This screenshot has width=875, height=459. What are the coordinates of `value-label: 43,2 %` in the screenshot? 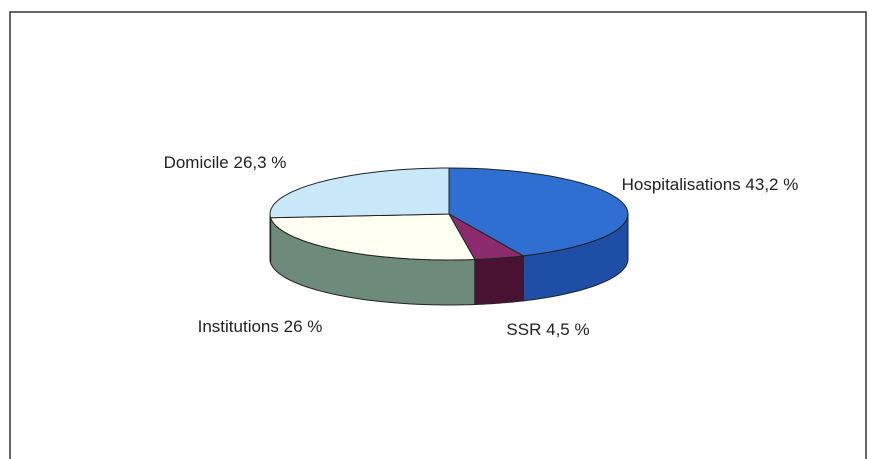 It's located at (772, 184).